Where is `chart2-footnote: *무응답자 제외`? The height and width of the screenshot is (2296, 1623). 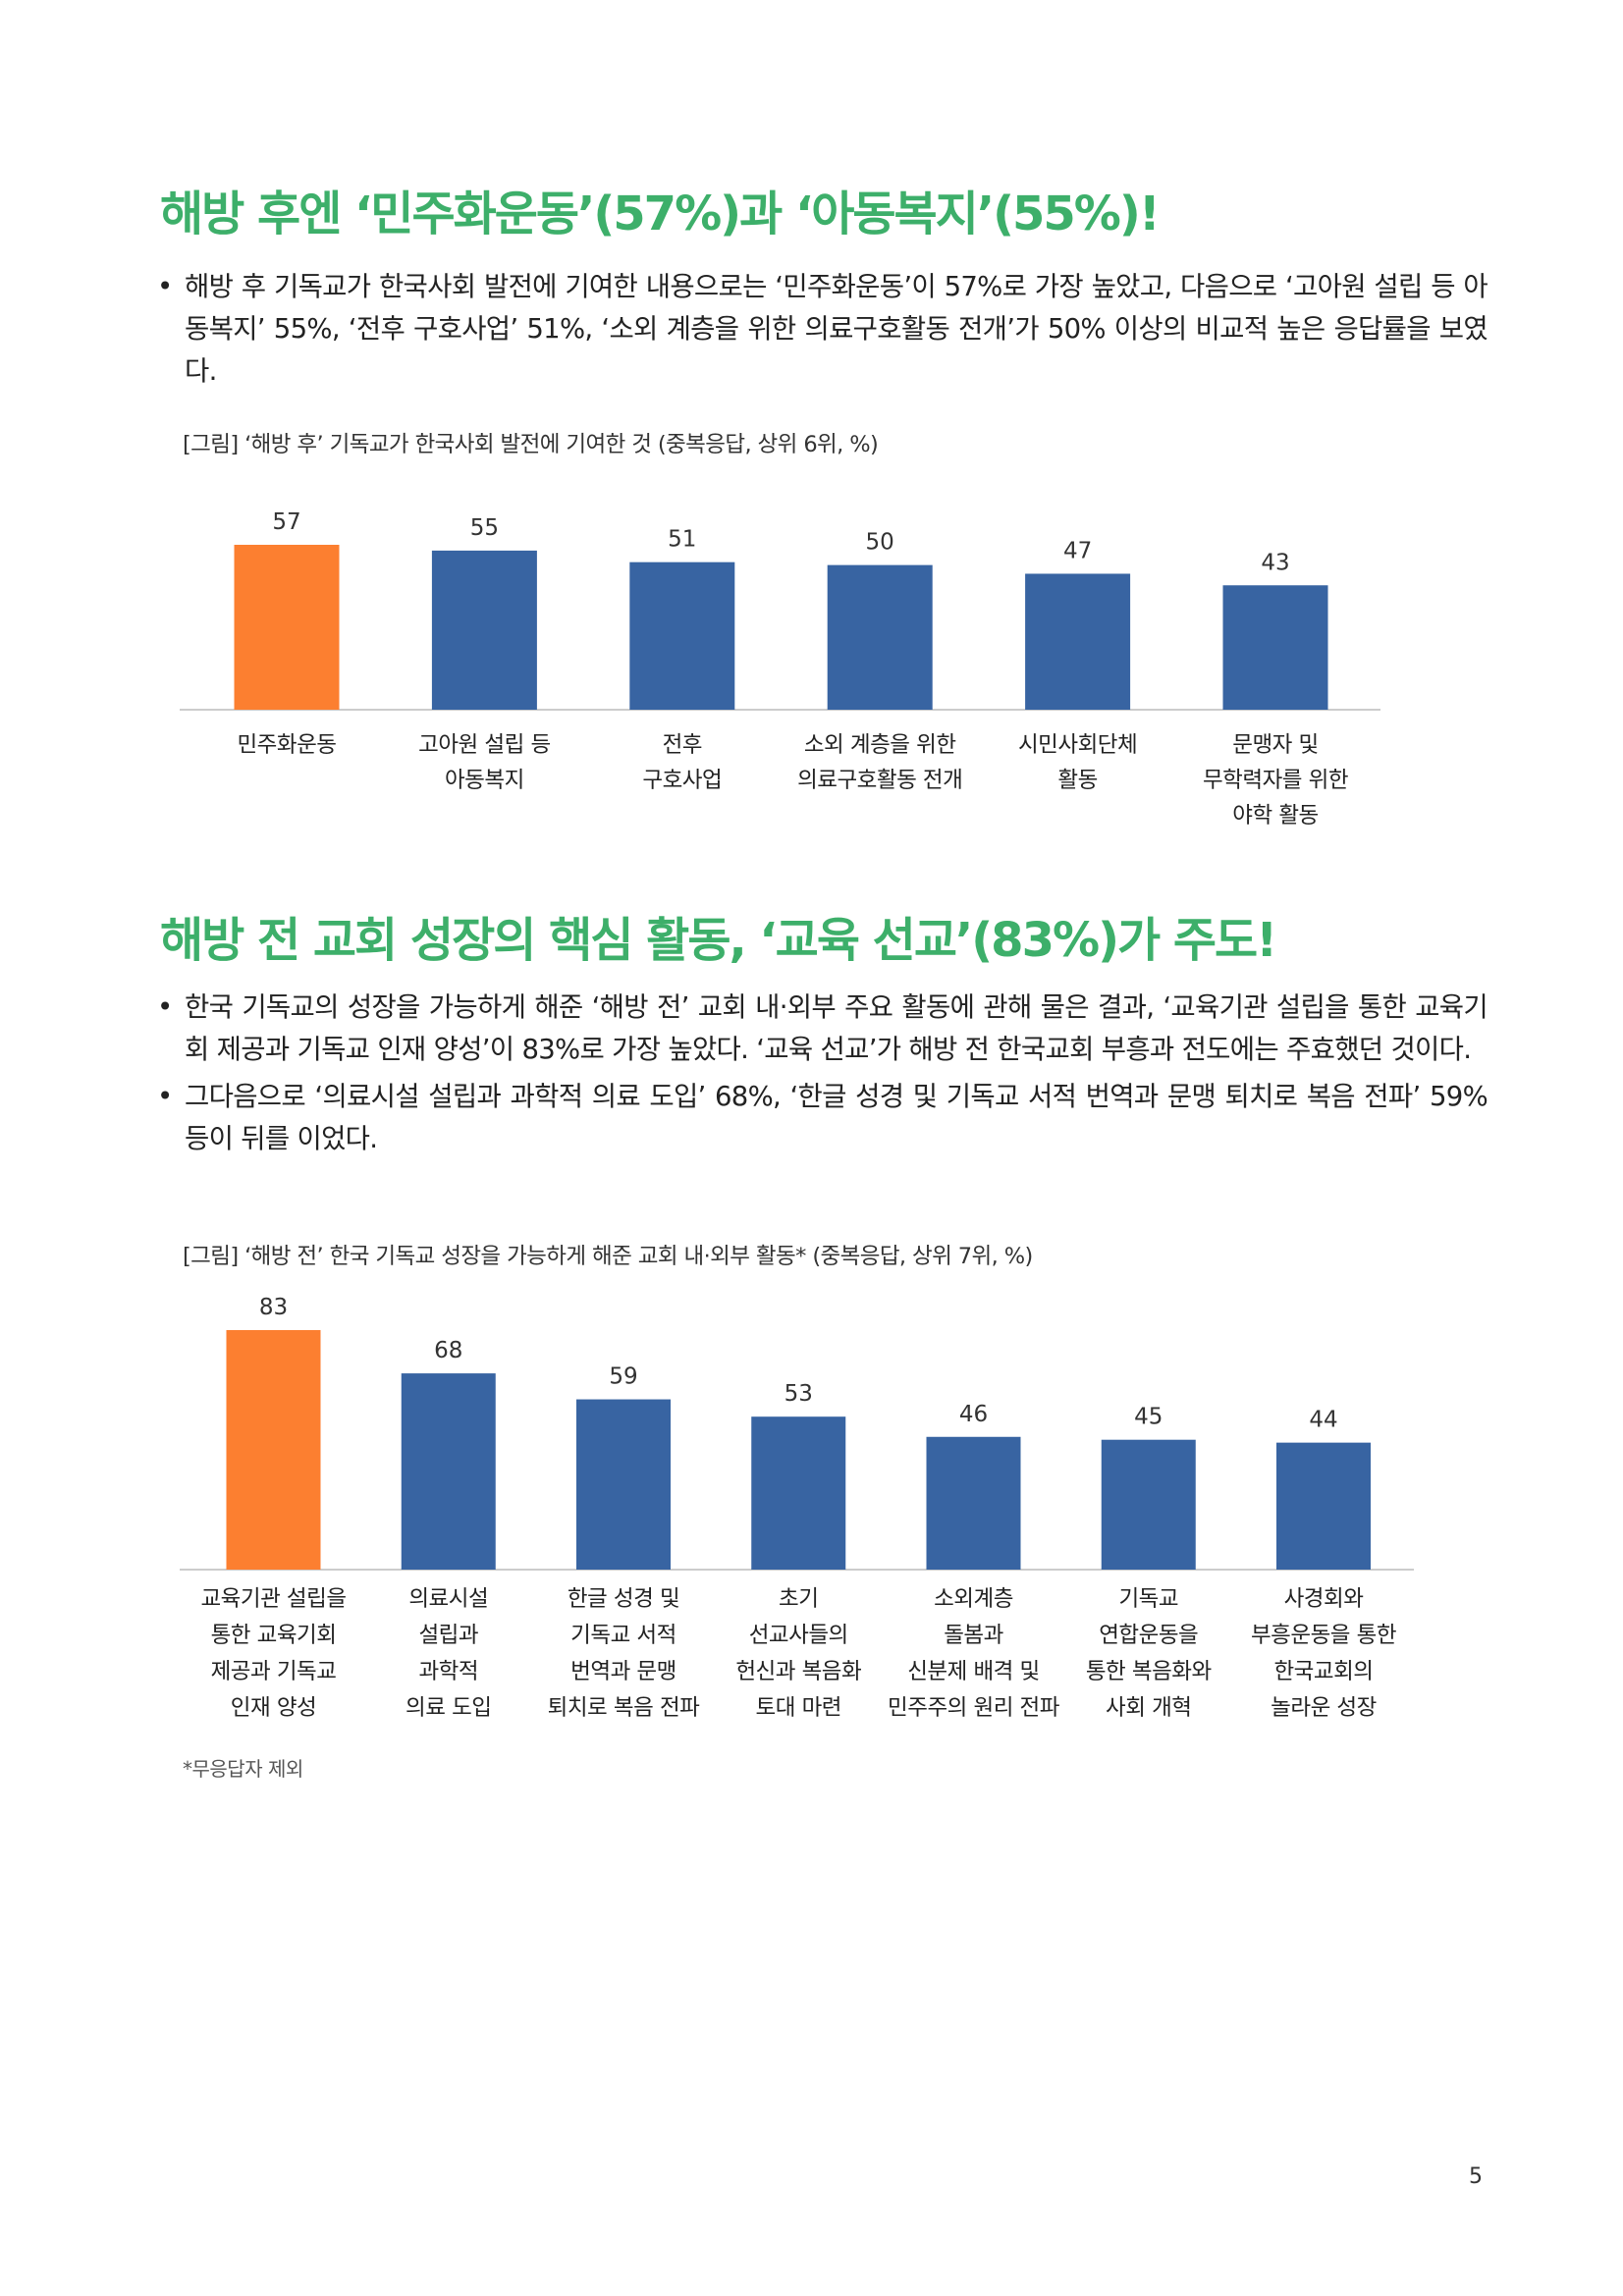 chart2-footnote: *무응답자 제외 is located at coordinates (243, 1769).